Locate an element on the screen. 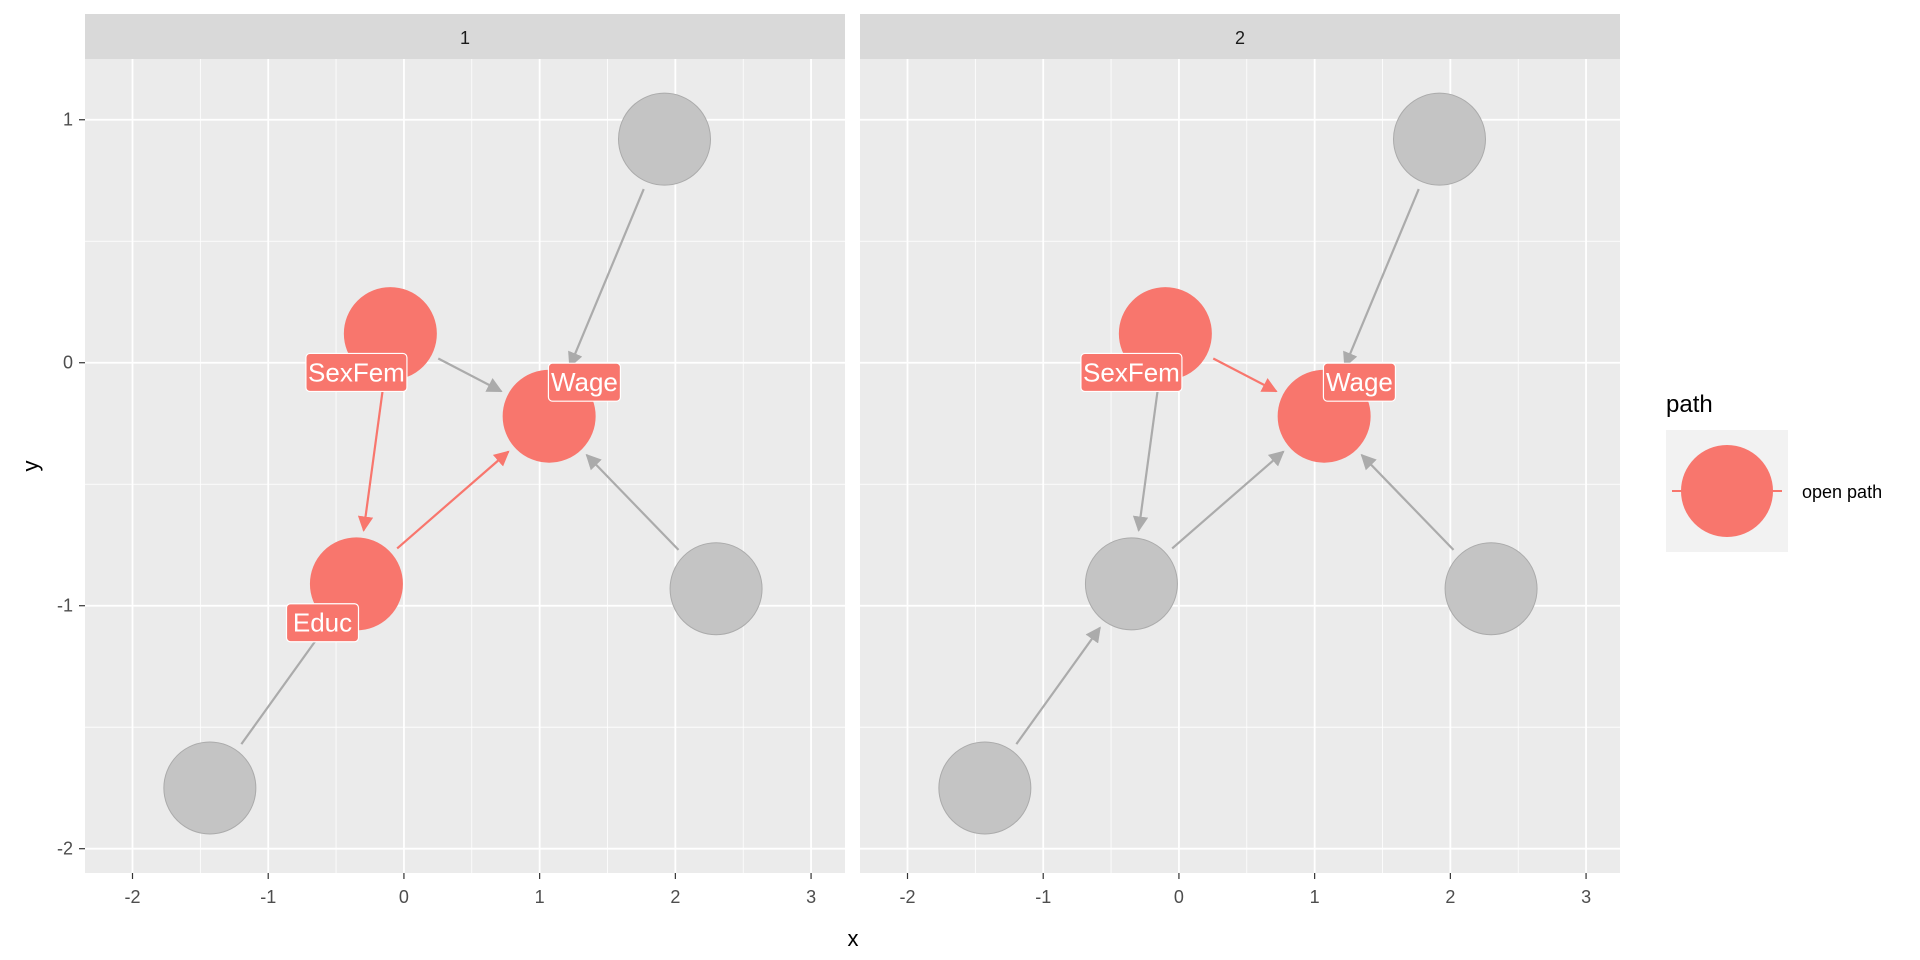  y-tick-label: -1 is located at coordinates (65, 606).